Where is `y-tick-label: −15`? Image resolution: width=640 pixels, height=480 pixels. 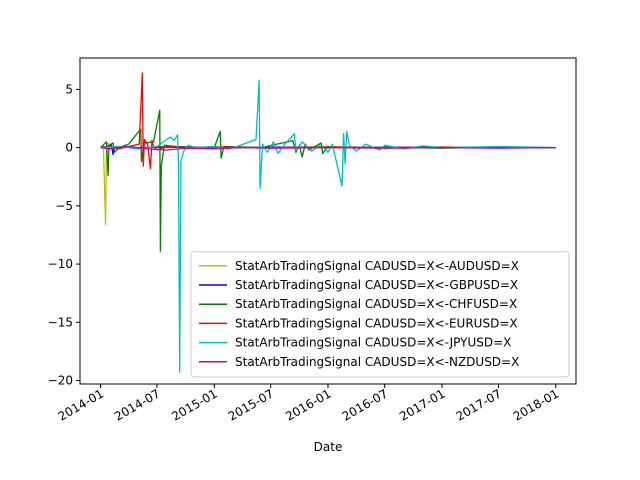
y-tick-label: −15 is located at coordinates (60, 322).